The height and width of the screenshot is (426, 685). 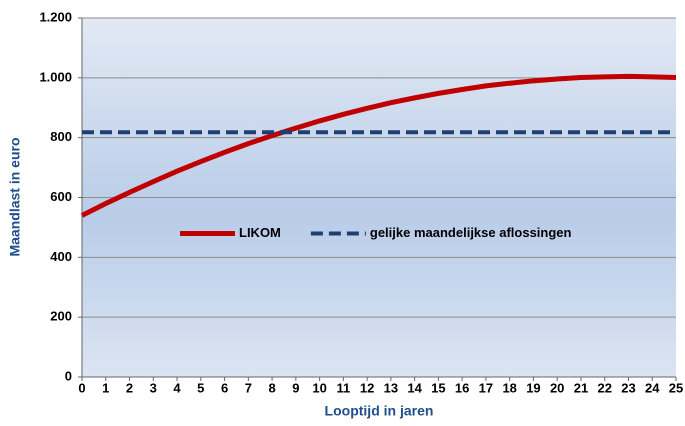 What do you see at coordinates (391, 387) in the screenshot?
I see `x-tick-label: 13` at bounding box center [391, 387].